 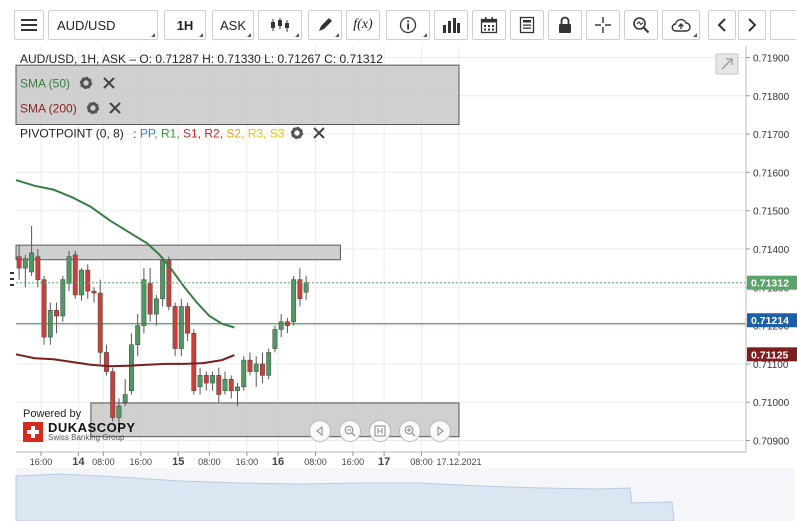 What do you see at coordinates (78, 462) in the screenshot?
I see `time-tick-label: 14` at bounding box center [78, 462].